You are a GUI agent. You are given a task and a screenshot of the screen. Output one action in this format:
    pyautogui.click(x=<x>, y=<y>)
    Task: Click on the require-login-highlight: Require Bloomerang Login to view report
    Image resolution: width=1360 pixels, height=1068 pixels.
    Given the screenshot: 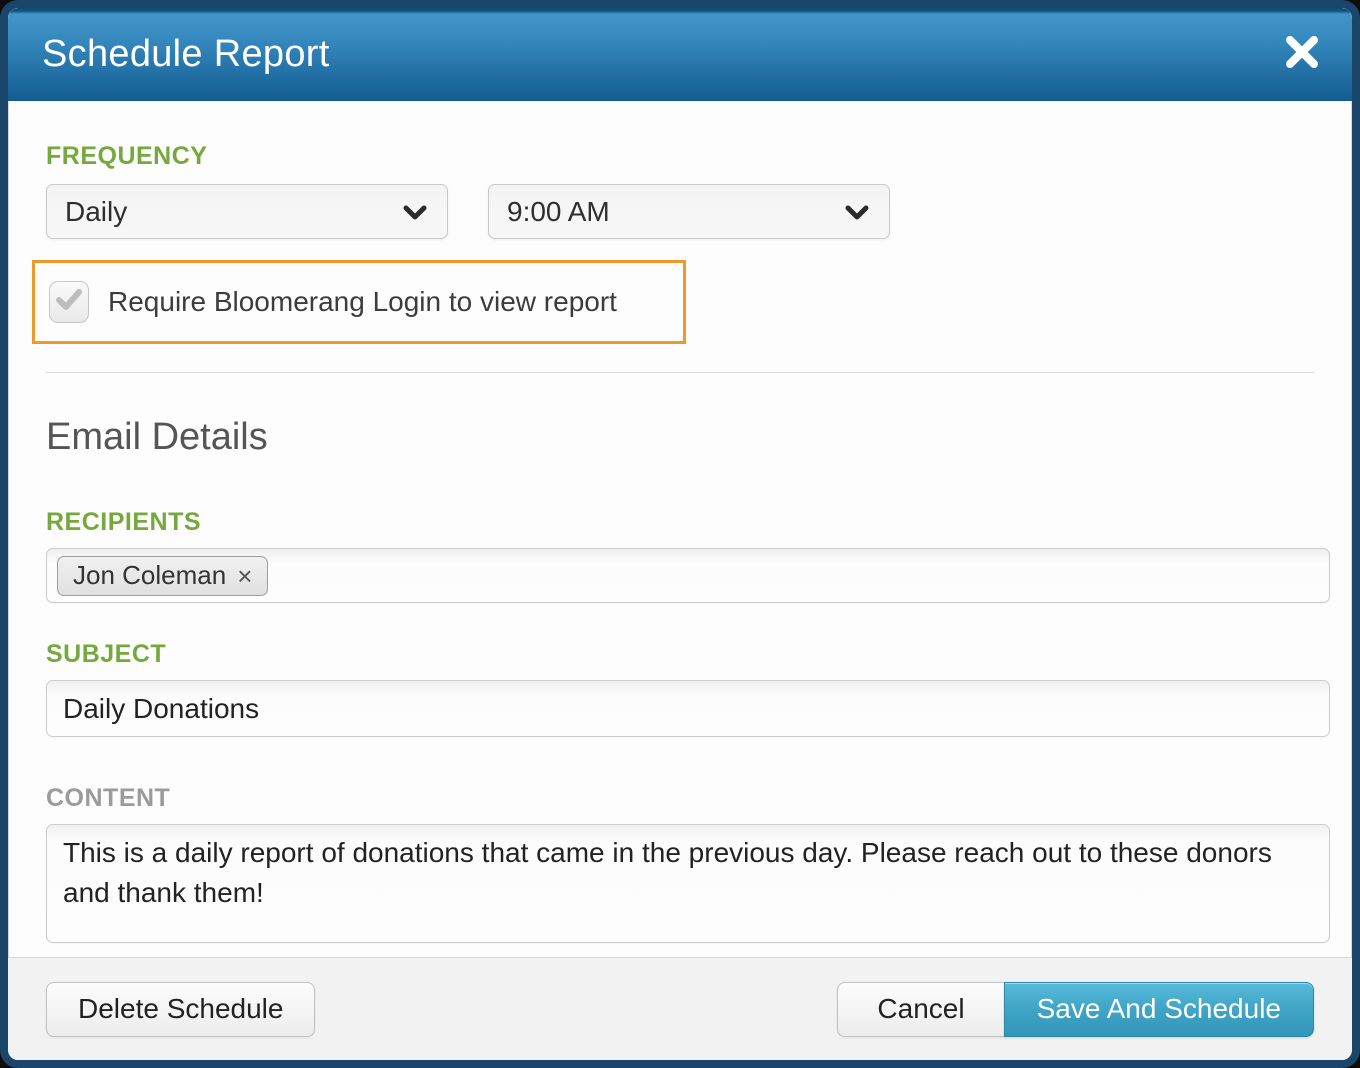 What is the action you would take?
    pyautogui.click(x=359, y=302)
    